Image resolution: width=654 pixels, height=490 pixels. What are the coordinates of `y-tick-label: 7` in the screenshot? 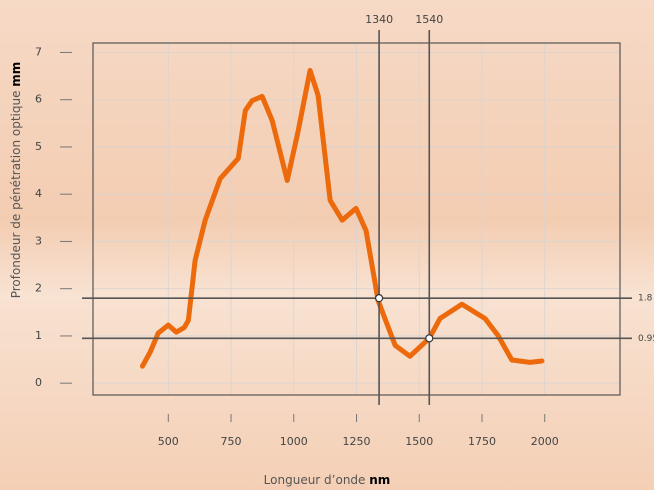 It's located at (38, 51).